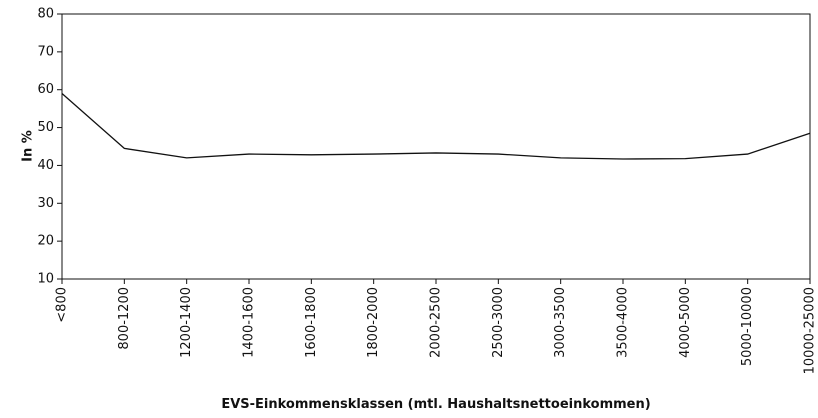  Describe the element at coordinates (45, 127) in the screenshot. I see `y-tick-label: 50` at that location.